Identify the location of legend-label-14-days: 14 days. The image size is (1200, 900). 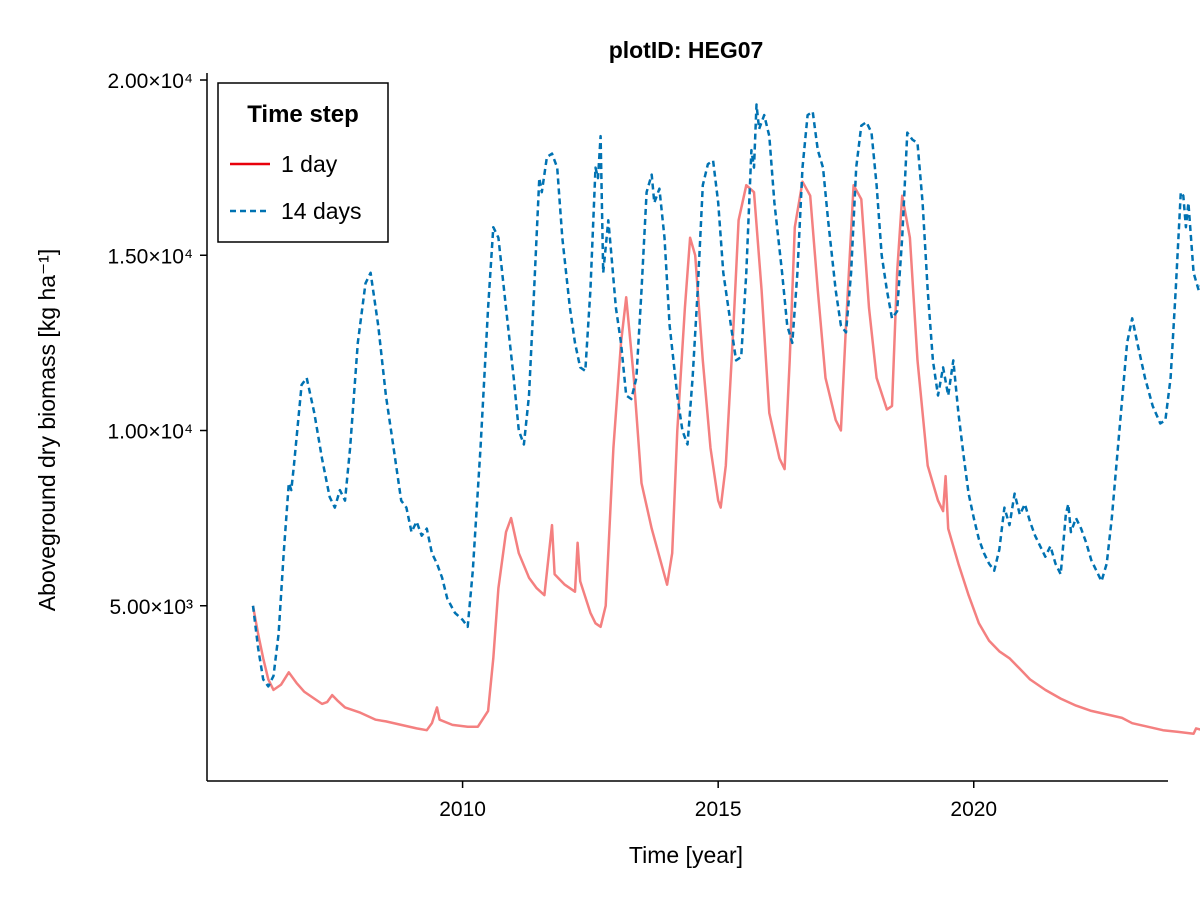
(321, 211).